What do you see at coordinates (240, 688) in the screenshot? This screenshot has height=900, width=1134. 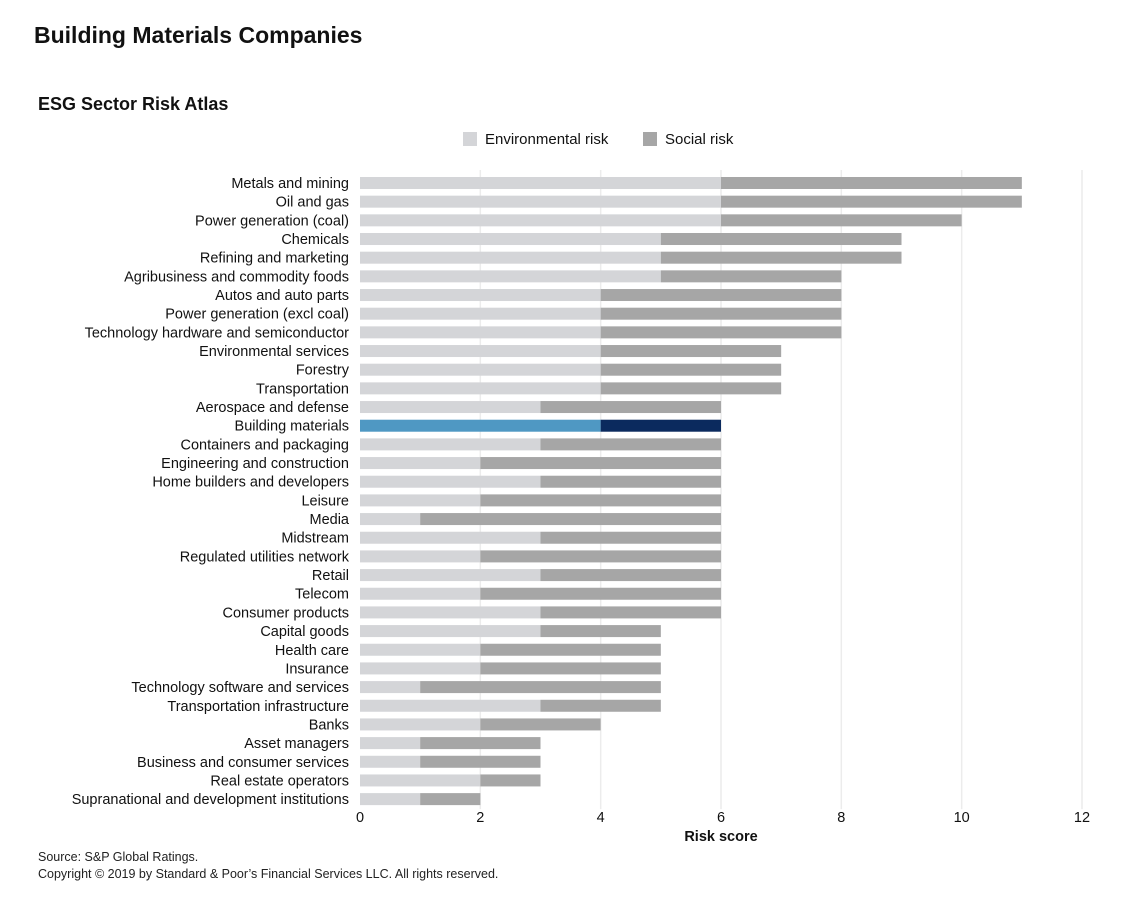 I see `y-category-label: Technology software and services` at bounding box center [240, 688].